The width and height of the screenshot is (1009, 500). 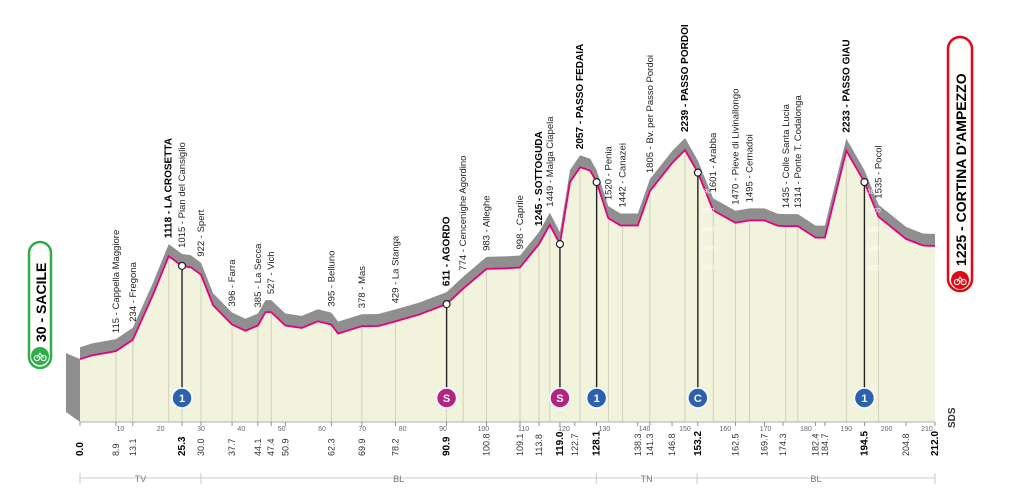 I want to click on scale-tick-label: 60, so click(x=322, y=429).